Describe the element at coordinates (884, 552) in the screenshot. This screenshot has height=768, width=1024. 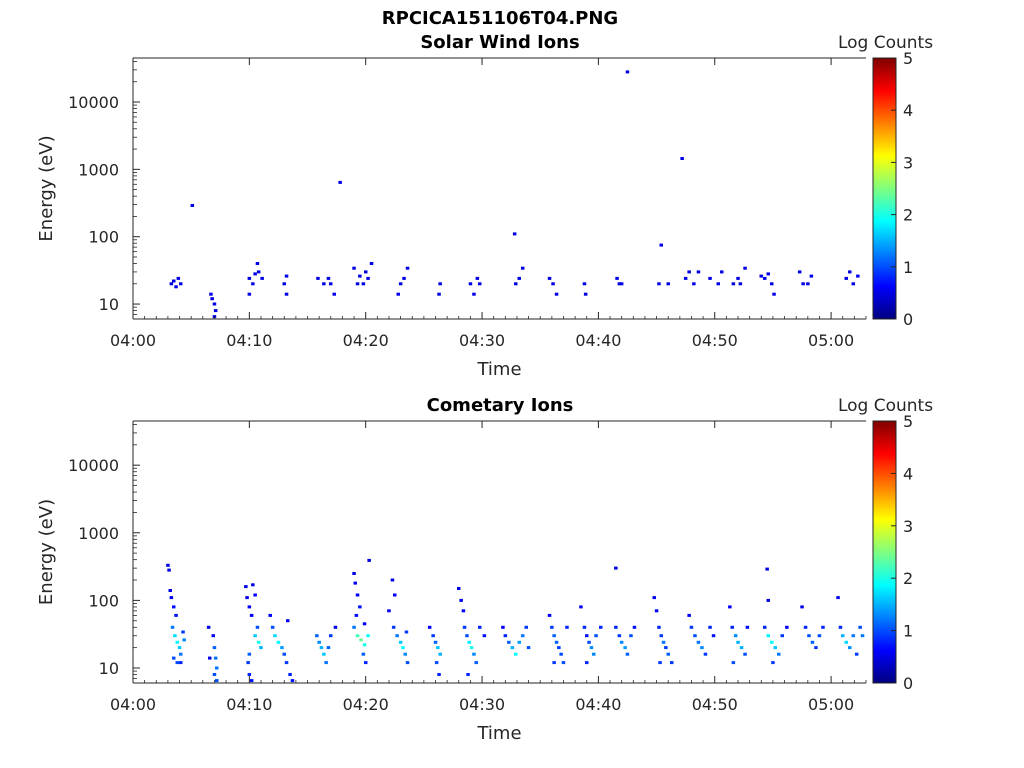
I see `colorbar-gradient` at that location.